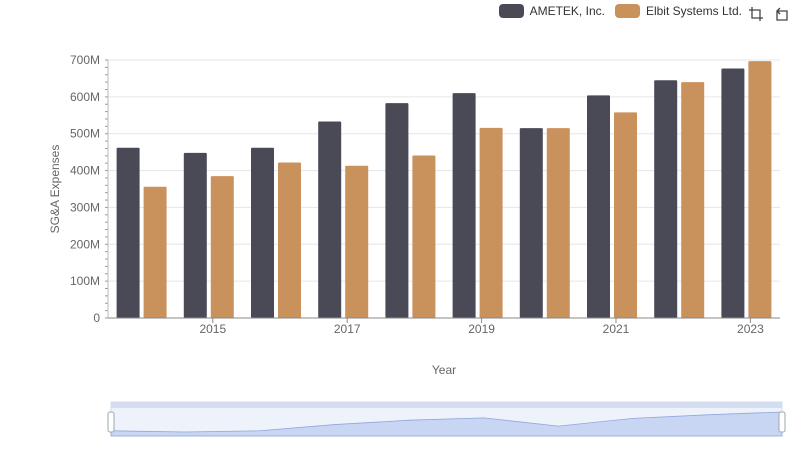 This screenshot has width=800, height=461. Describe the element at coordinates (491, 223) in the screenshot. I see `bar-elbit-2019` at that location.